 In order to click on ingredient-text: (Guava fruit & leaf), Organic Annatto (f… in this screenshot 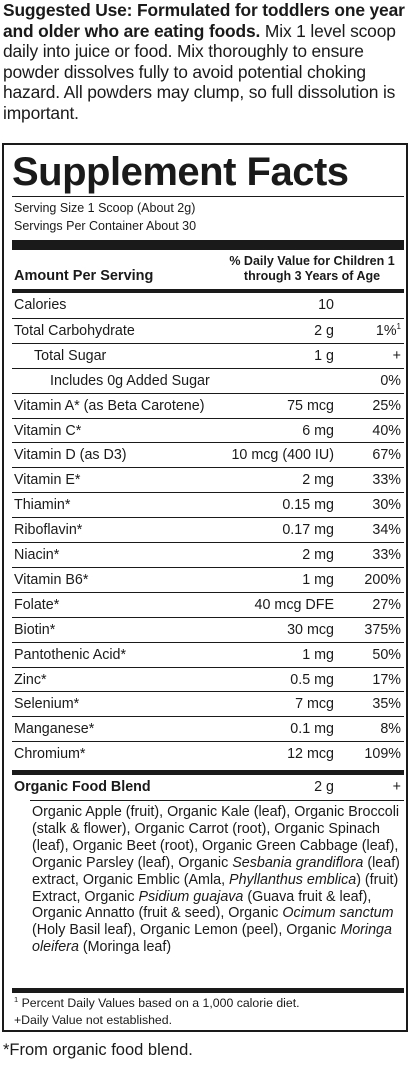, I will do `click(202, 905)`.